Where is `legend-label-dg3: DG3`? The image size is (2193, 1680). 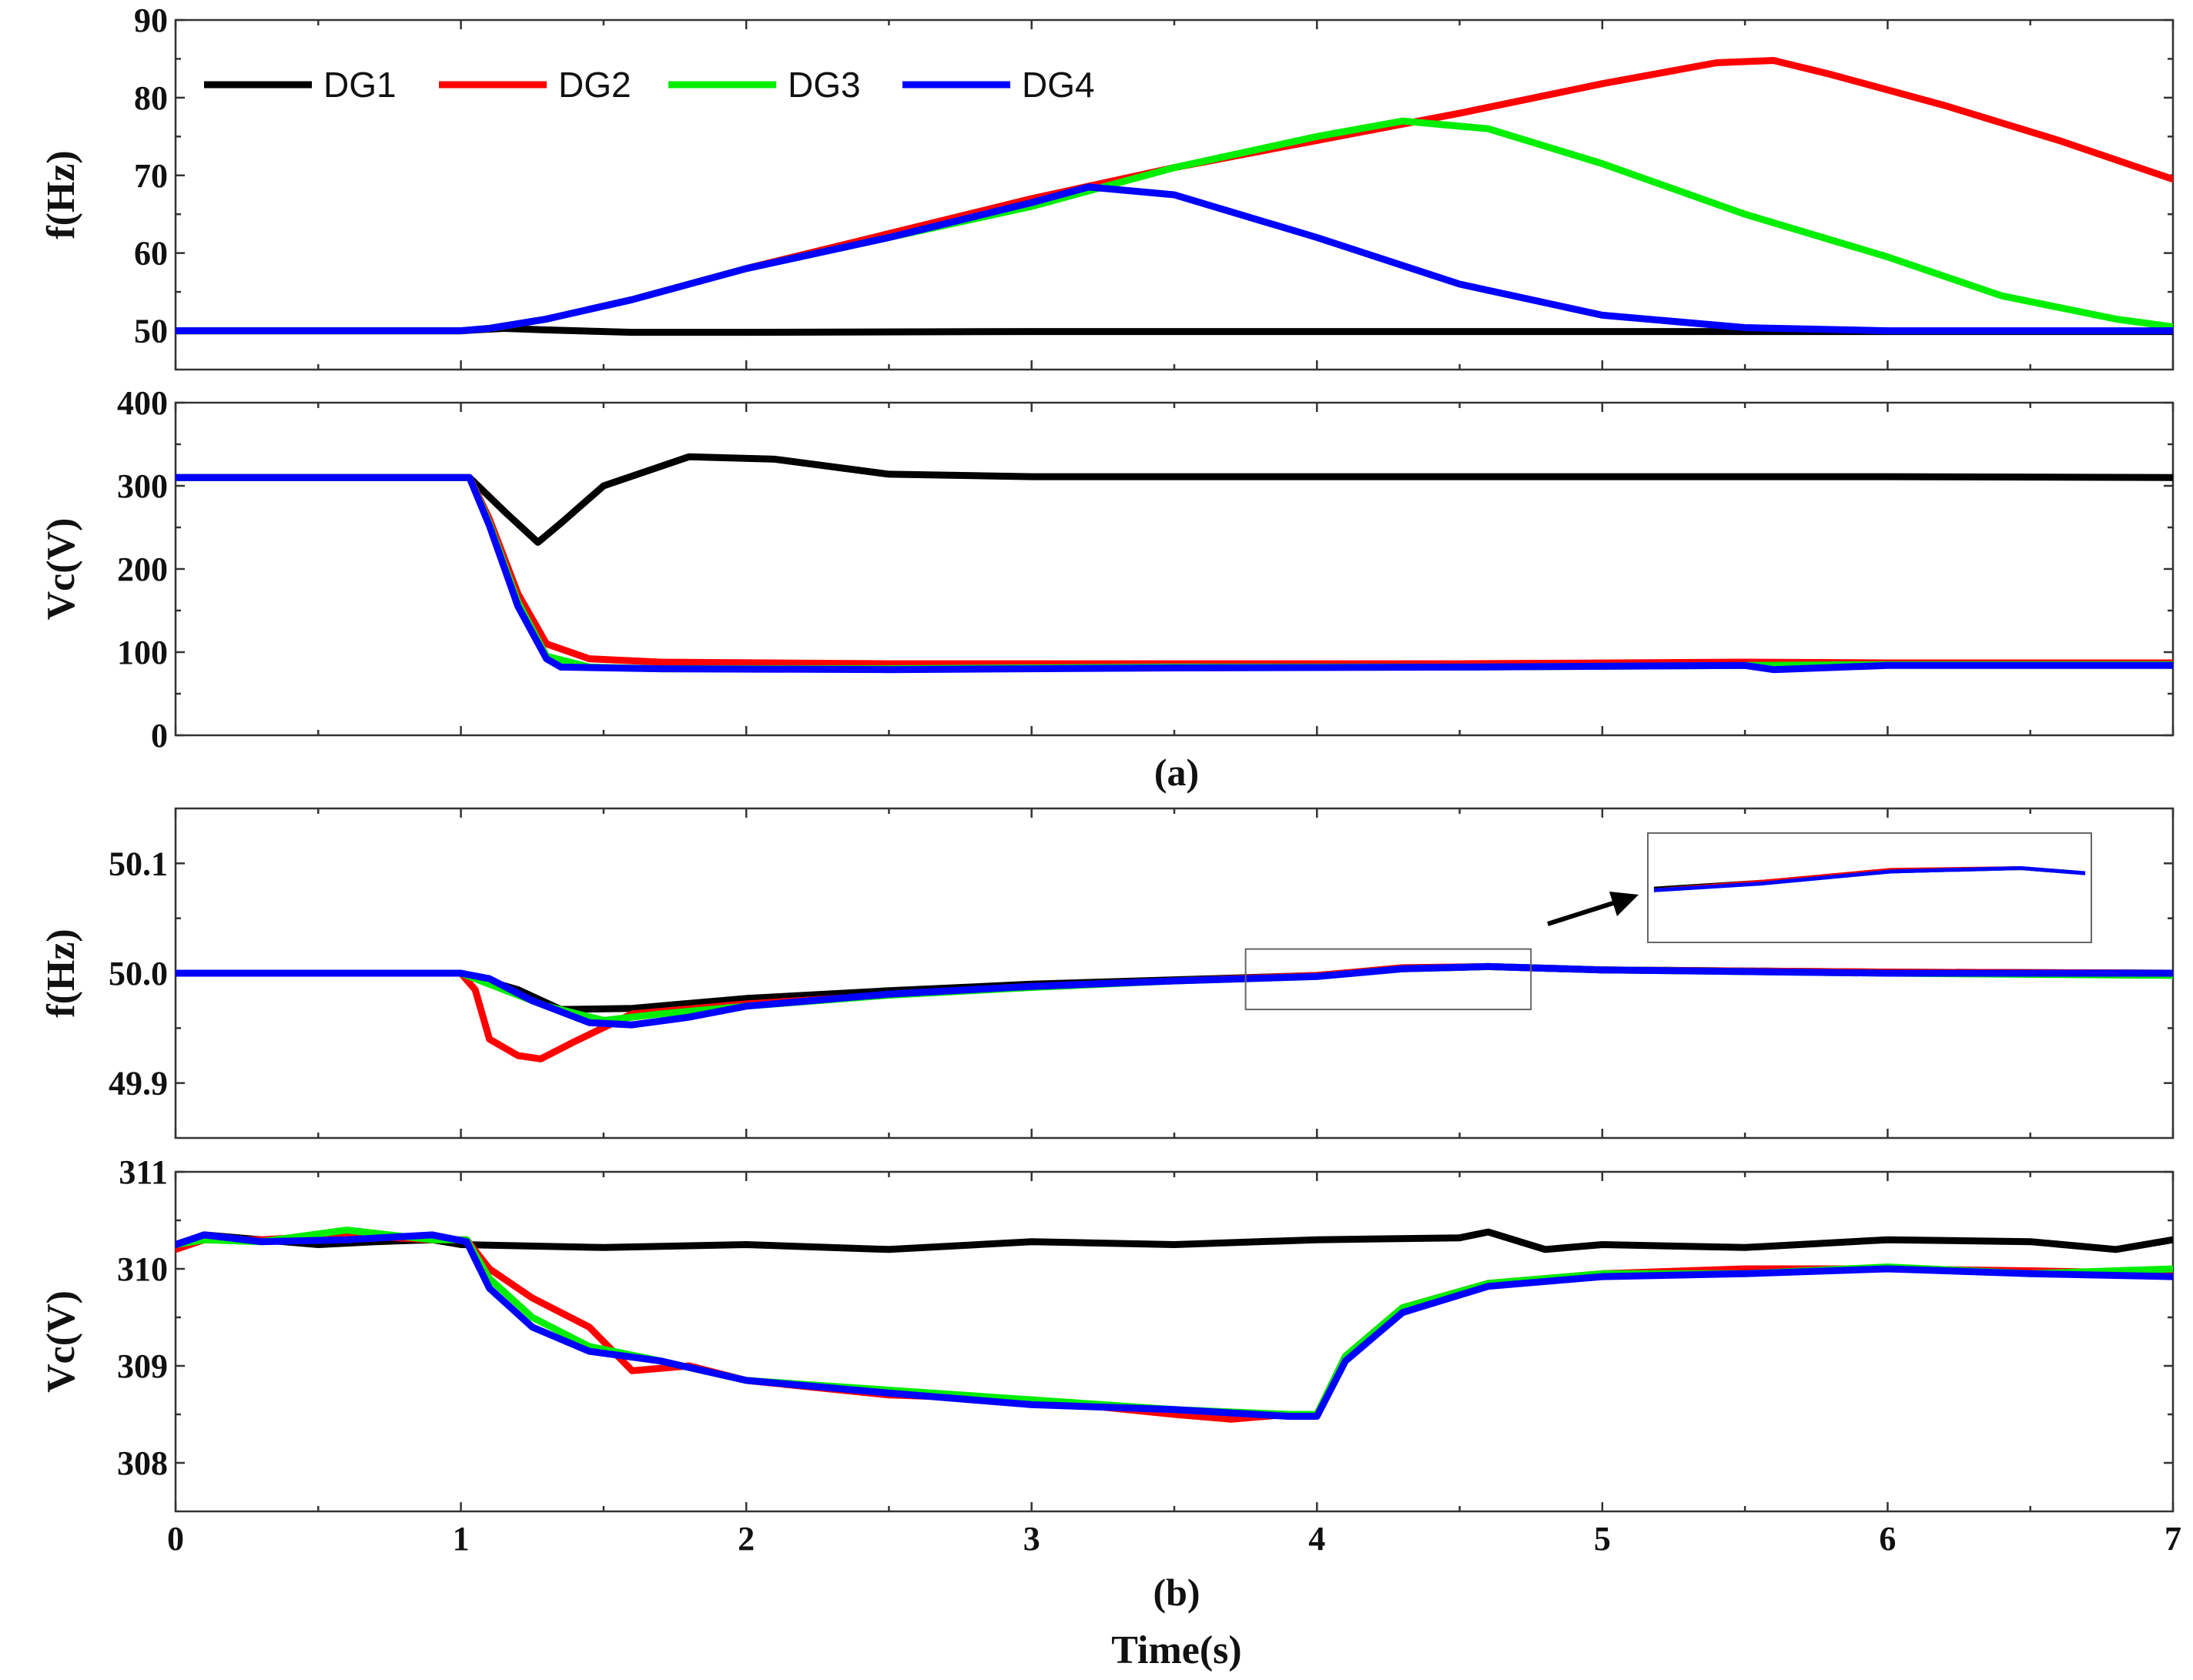
legend-label-dg3: DG3 is located at coordinates (824, 85).